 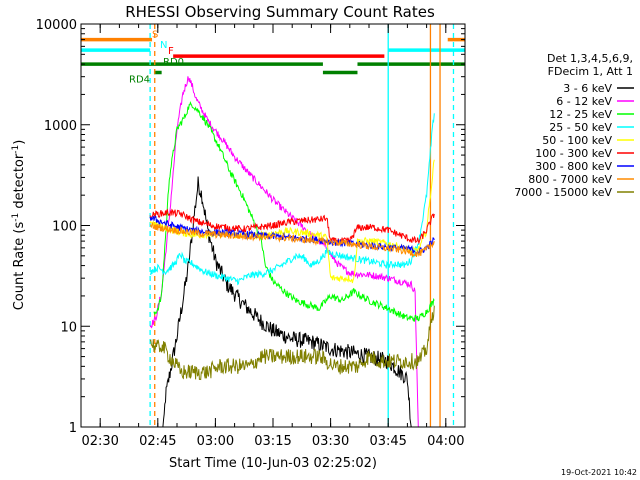 I want to click on legend-header: Det 1,3,4,5,6,9,, so click(x=590, y=58).